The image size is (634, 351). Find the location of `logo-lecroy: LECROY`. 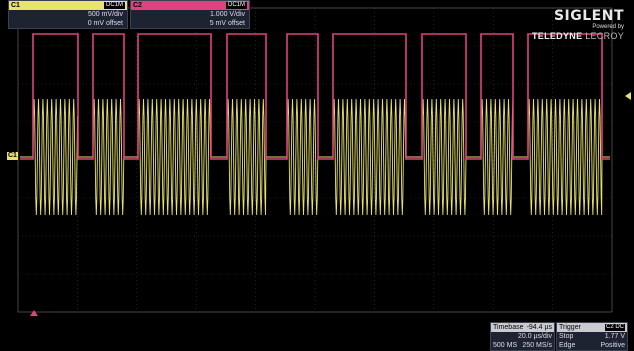

logo-lecroy: LECROY is located at coordinates (604, 36).